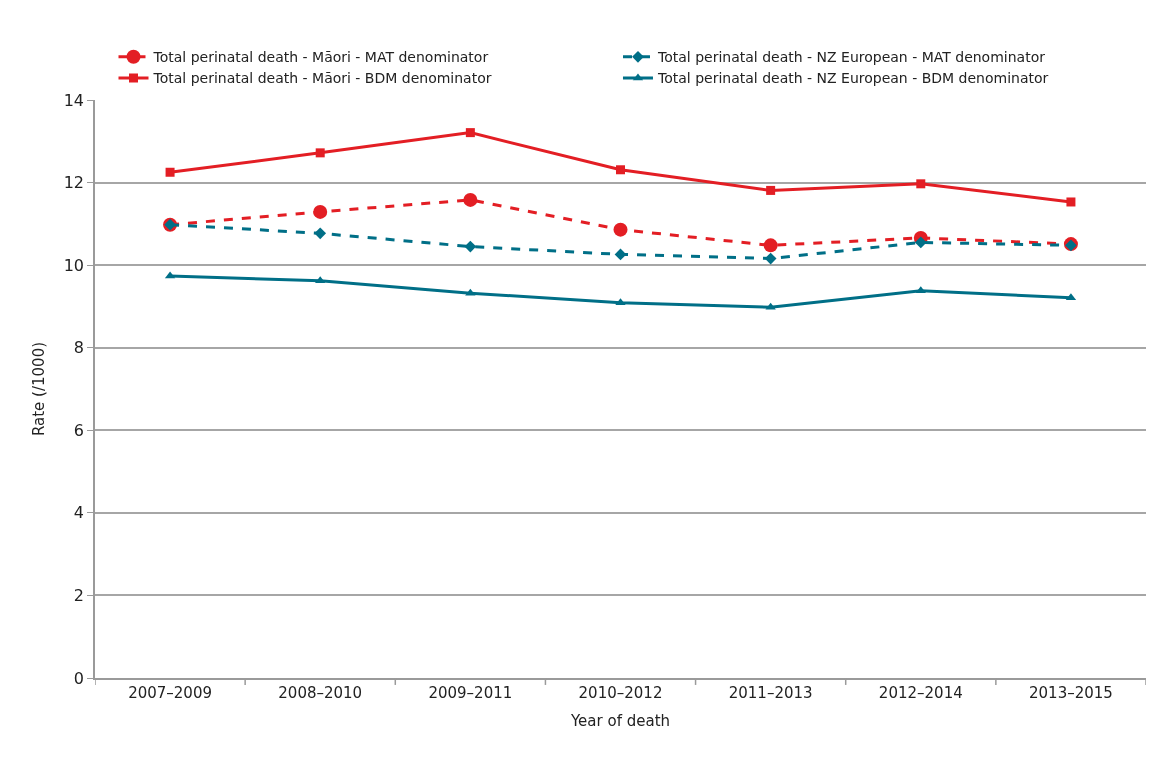 This screenshot has width=1158, height=758. I want to click on x-axis-title: Year of death, so click(620, 721).